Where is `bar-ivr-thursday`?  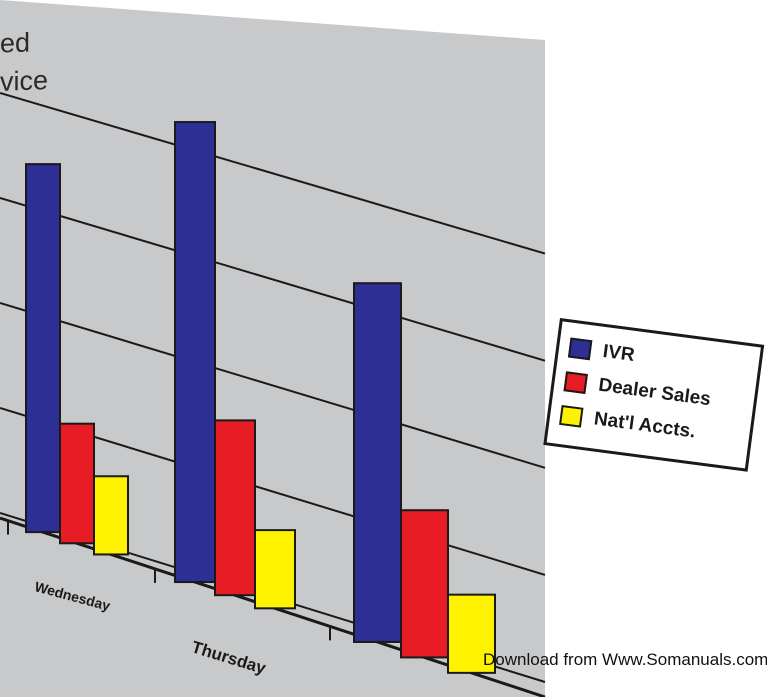
bar-ivr-thursday is located at coordinates (195, 352).